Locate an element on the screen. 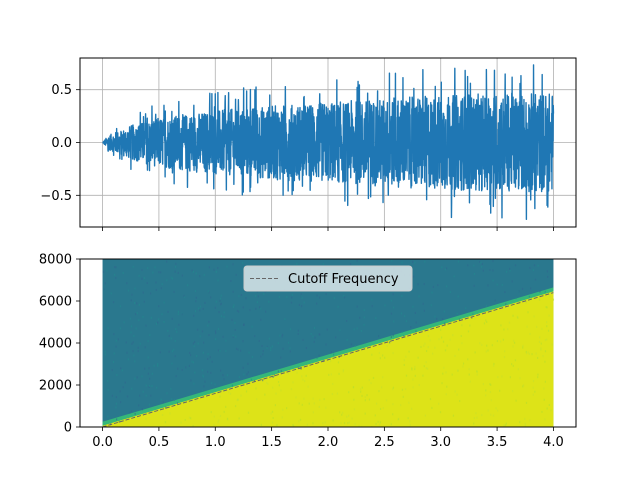 This screenshot has height=480, width=640. waveform-x-ticks is located at coordinates (328, 229).